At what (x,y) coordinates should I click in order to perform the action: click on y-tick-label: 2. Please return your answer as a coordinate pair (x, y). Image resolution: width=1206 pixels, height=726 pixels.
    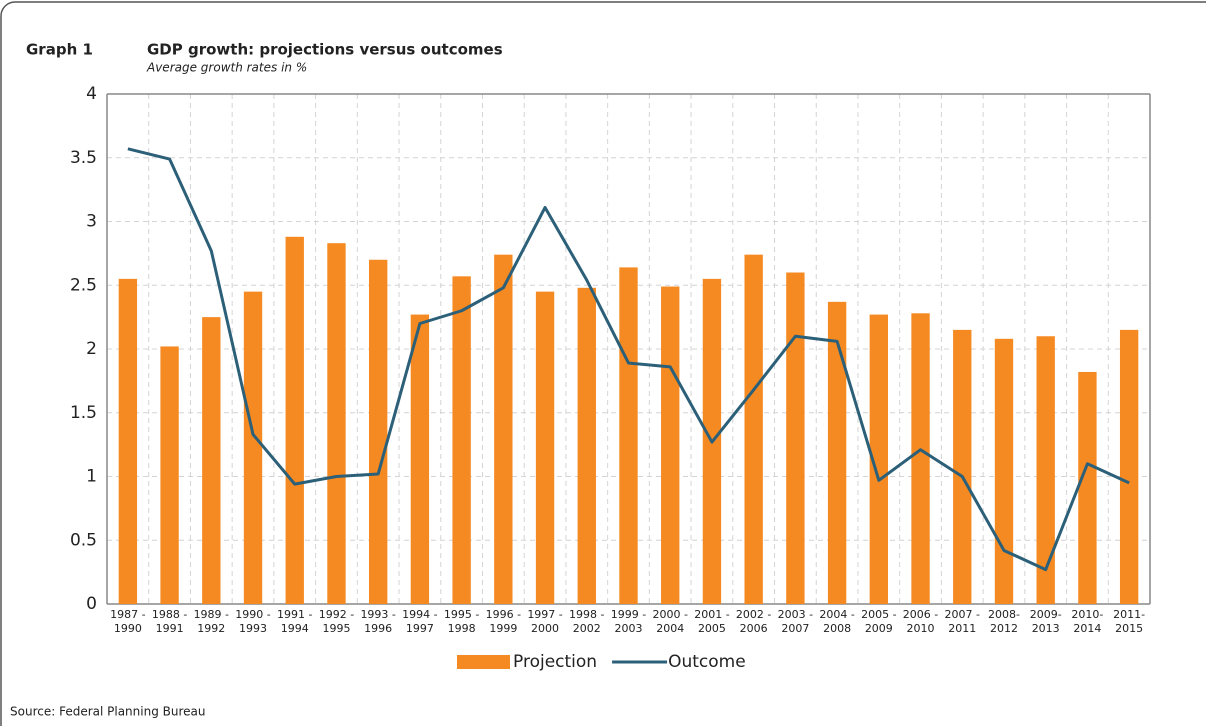
    Looking at the image, I should click on (91, 349).